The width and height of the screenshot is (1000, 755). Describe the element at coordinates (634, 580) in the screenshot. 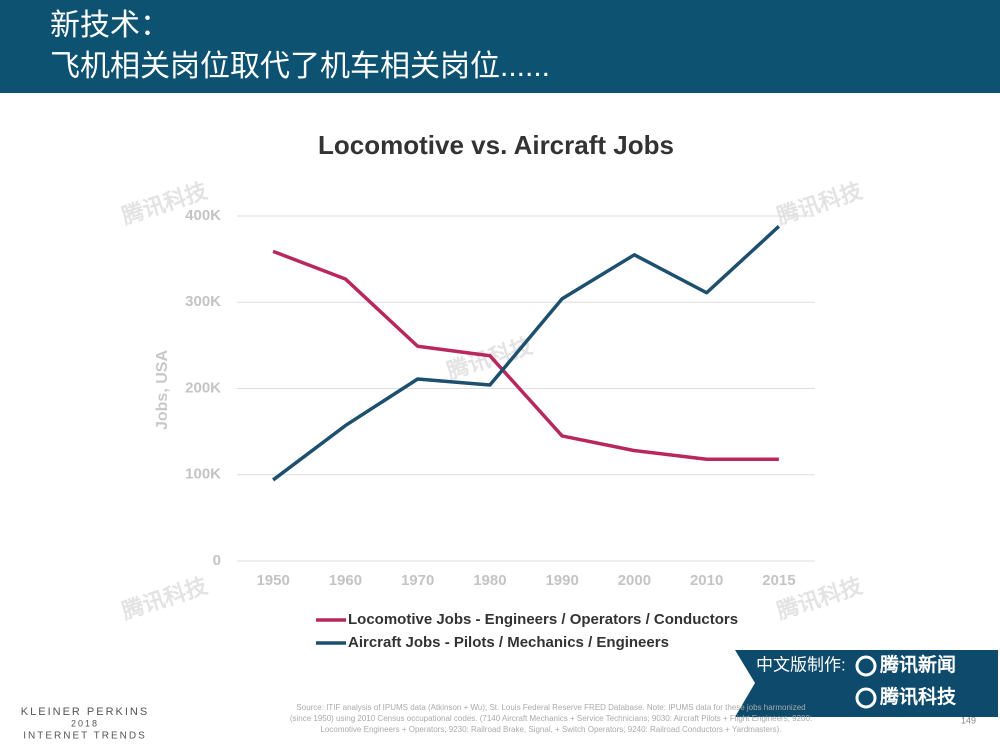

I see `x-tick-label: 2000` at that location.